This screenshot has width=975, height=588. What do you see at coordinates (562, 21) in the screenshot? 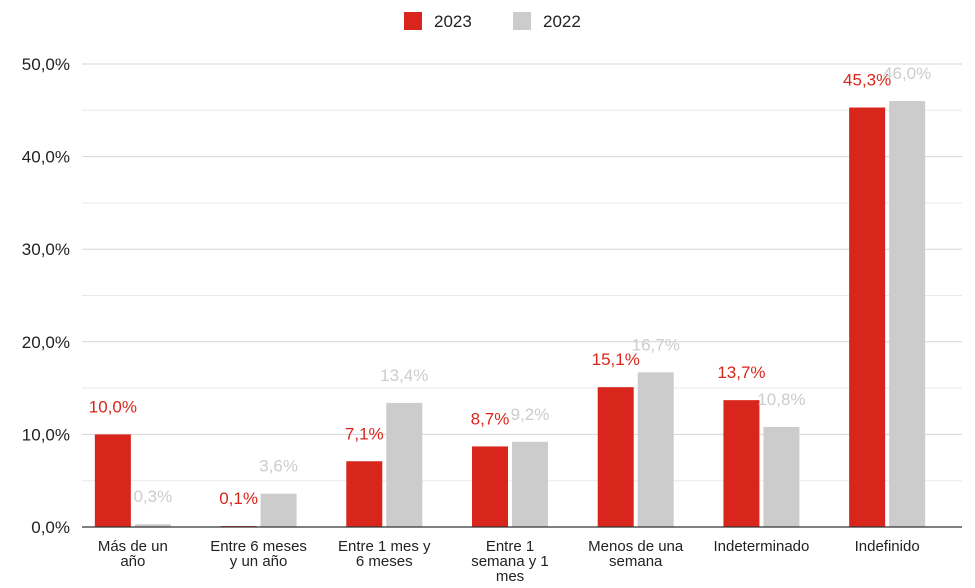
I see `legend-label: 2022` at bounding box center [562, 21].